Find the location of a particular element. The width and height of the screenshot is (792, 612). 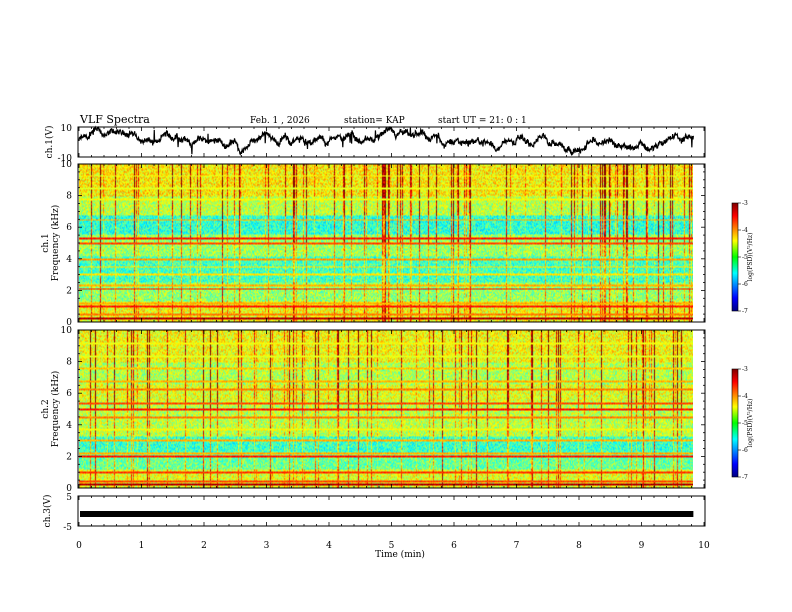

ch3-ytick-bottom: -5 is located at coordinates (67, 528).